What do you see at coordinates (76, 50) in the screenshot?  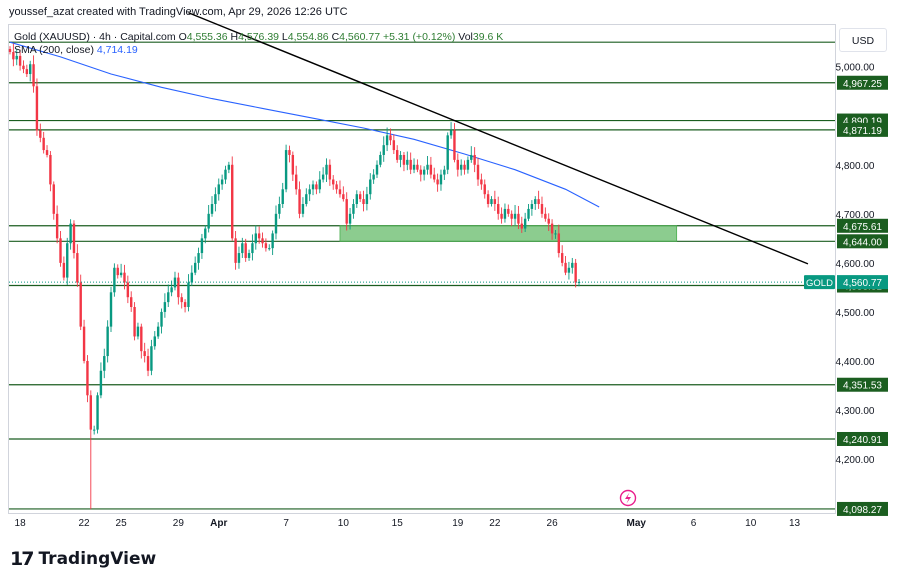 I see `sma-legend: SMA (200, close) 4,714.19` at bounding box center [76, 50].